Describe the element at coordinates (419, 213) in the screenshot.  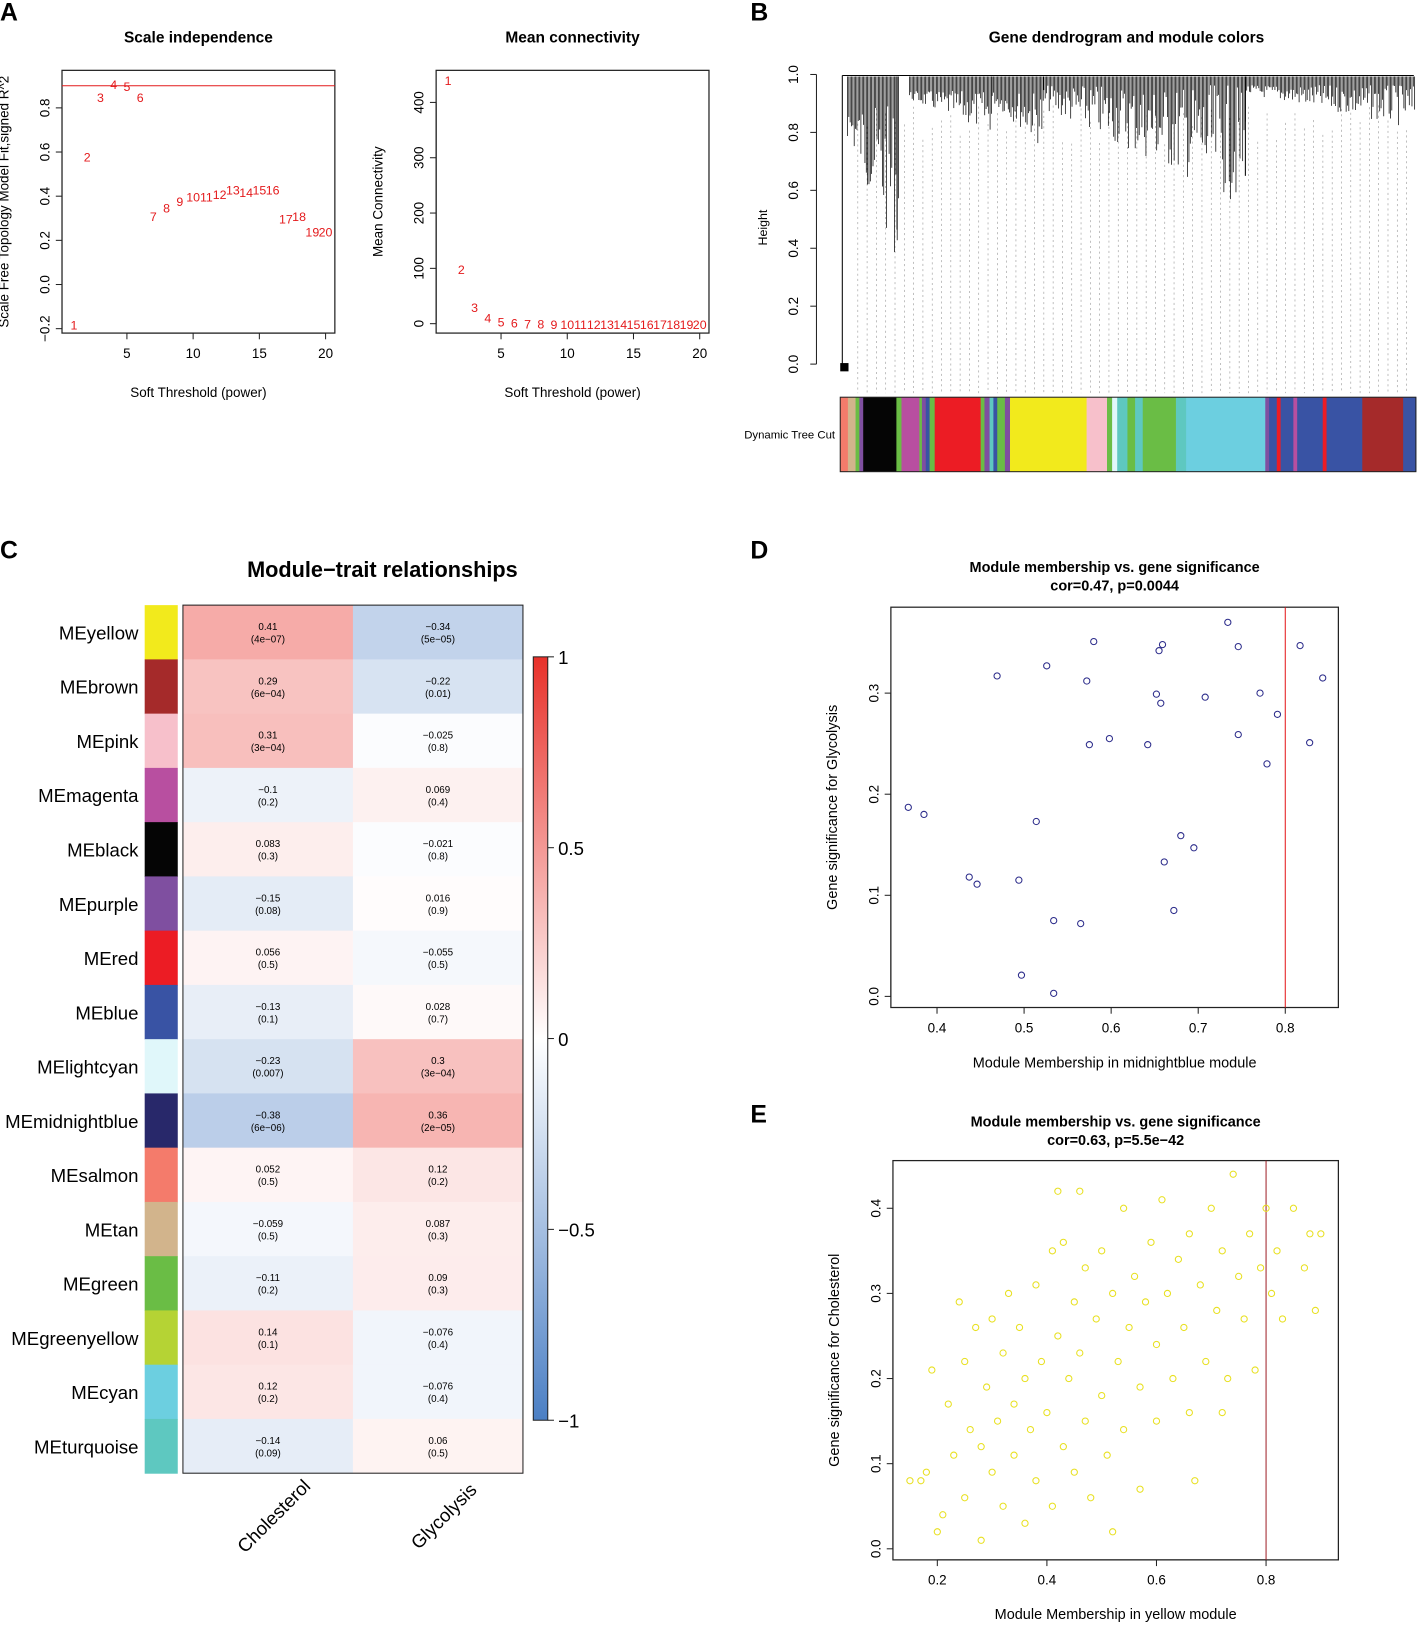
I see `y-tick-label: 200` at that location.